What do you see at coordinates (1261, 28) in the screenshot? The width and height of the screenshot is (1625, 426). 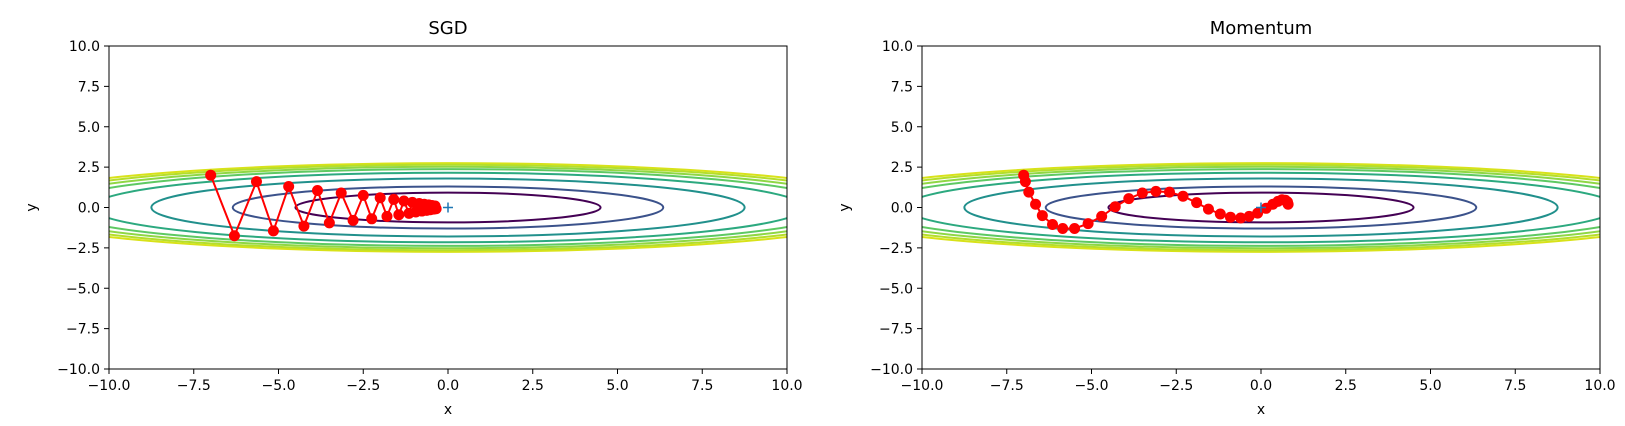 I see `chart-title: Momentum` at bounding box center [1261, 28].